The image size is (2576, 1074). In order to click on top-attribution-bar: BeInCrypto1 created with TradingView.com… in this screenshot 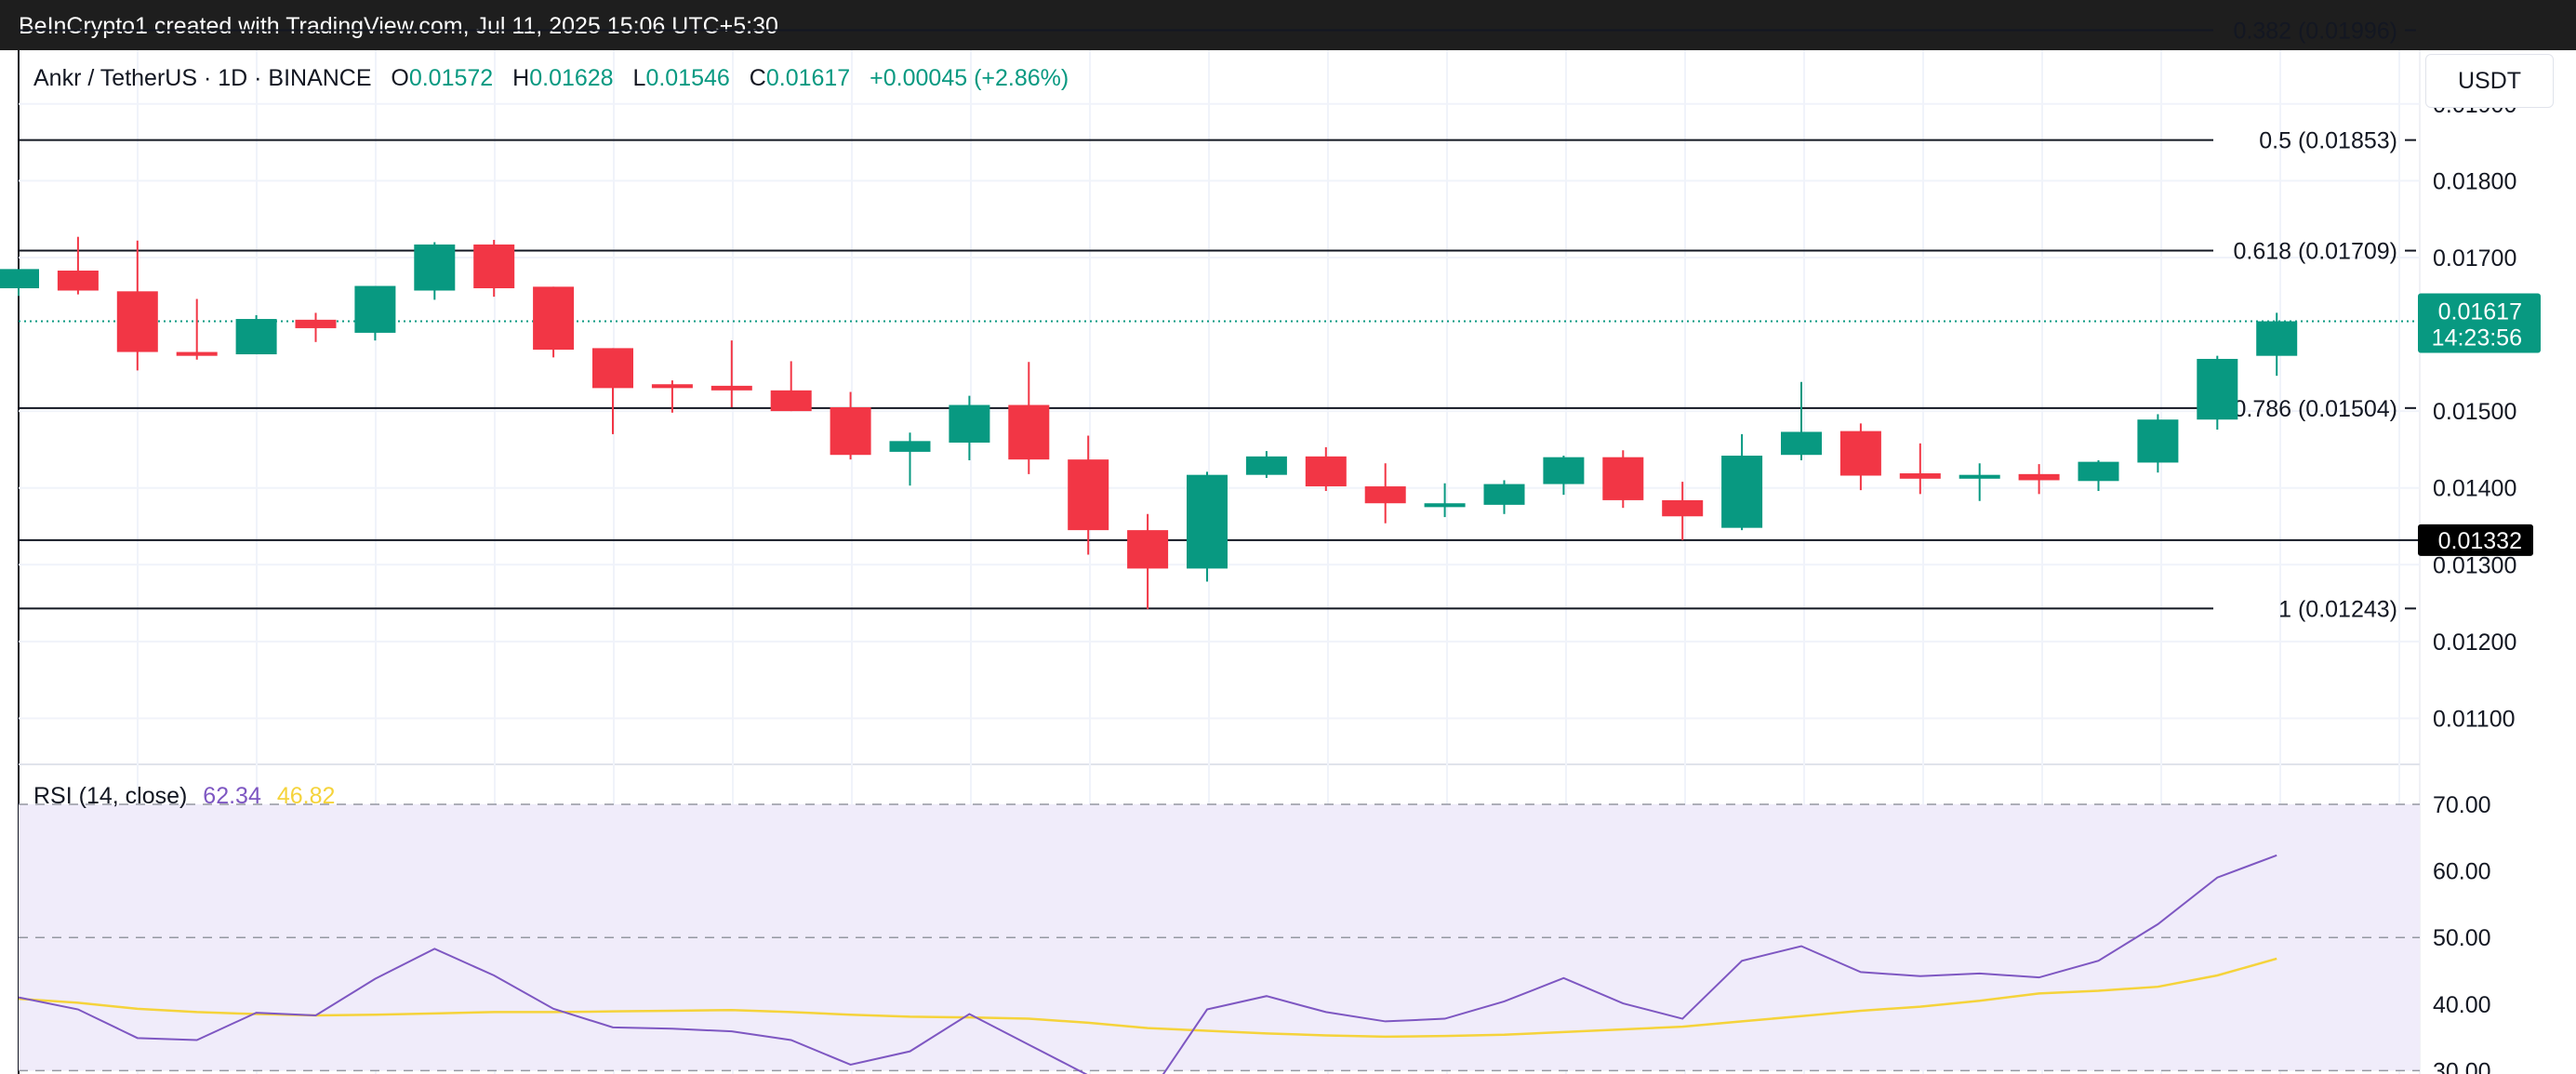, I will do `click(1288, 25)`.